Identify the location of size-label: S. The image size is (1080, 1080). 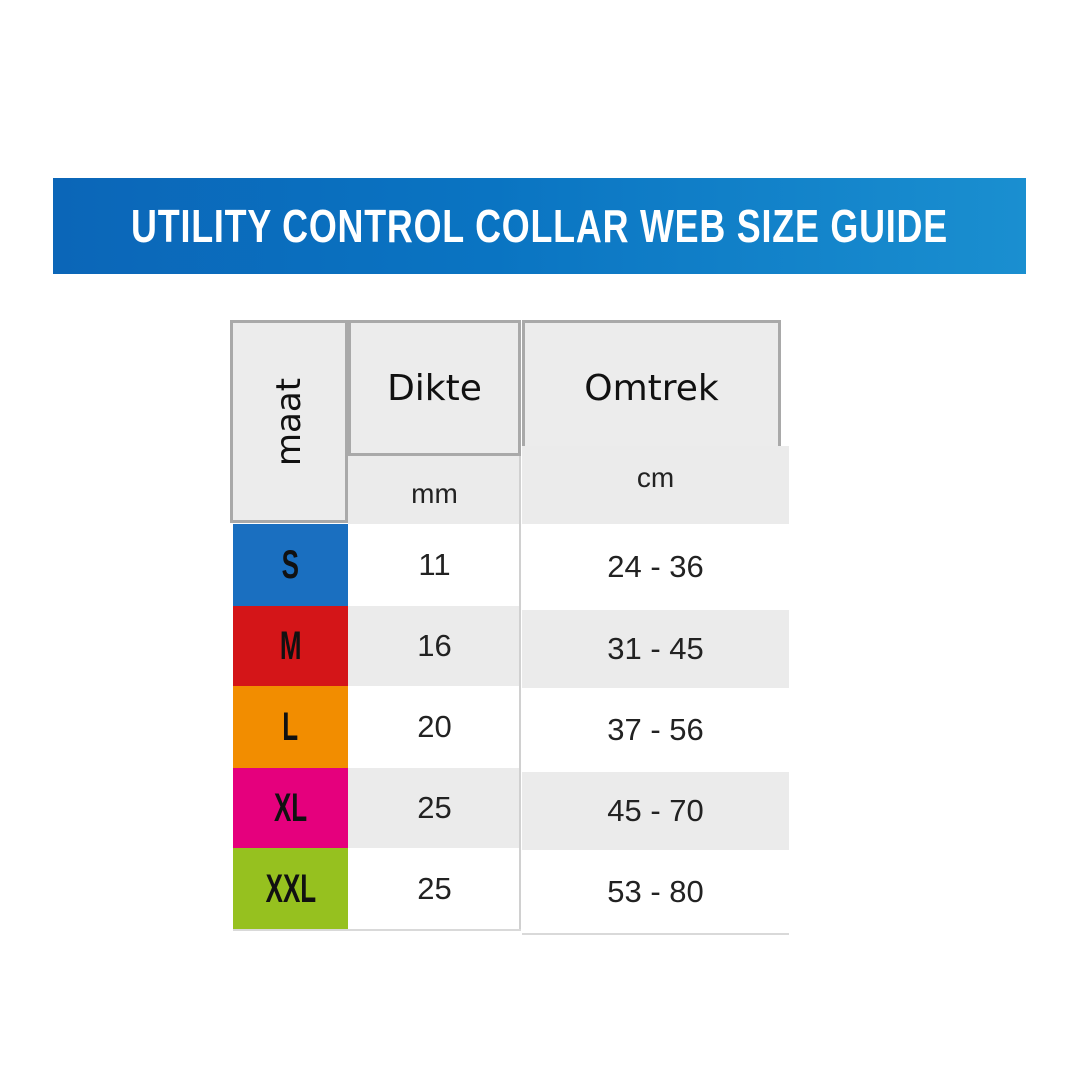
(290, 564).